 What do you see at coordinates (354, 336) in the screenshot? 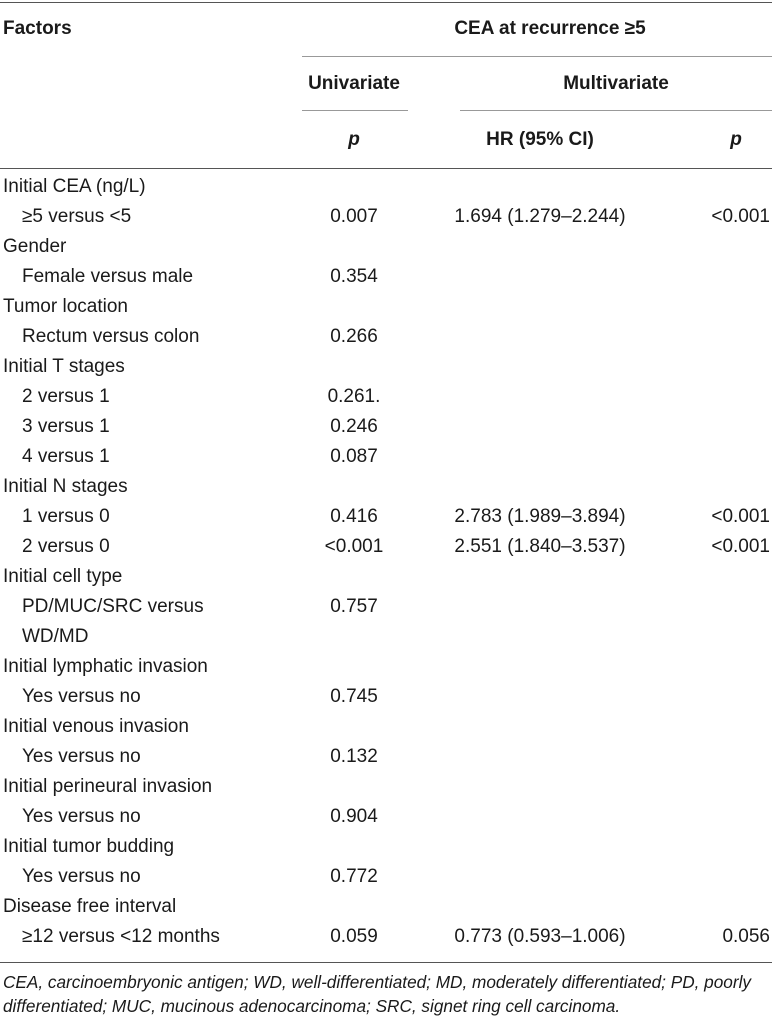
I see `row-univariate-p: 0.266` at bounding box center [354, 336].